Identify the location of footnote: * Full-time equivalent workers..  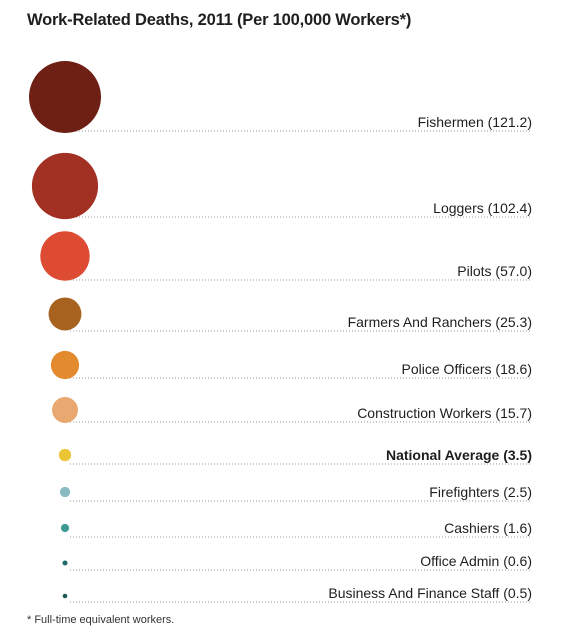
(101, 620).